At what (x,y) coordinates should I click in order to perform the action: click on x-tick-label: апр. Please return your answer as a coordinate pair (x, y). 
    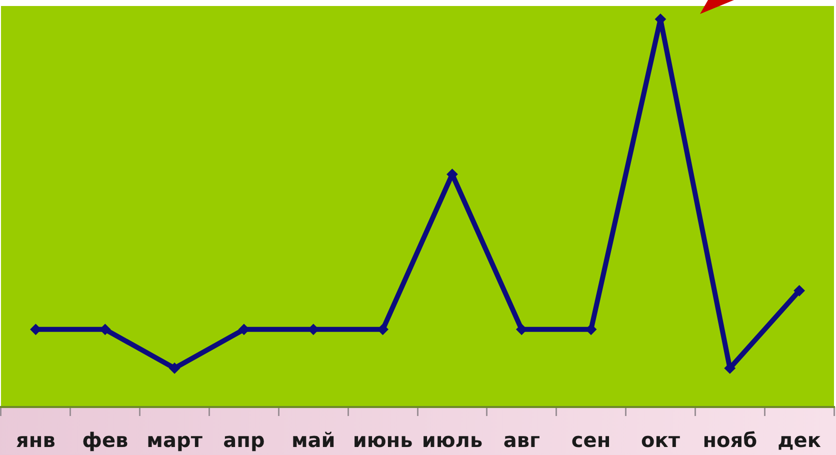
    Looking at the image, I should click on (244, 440).